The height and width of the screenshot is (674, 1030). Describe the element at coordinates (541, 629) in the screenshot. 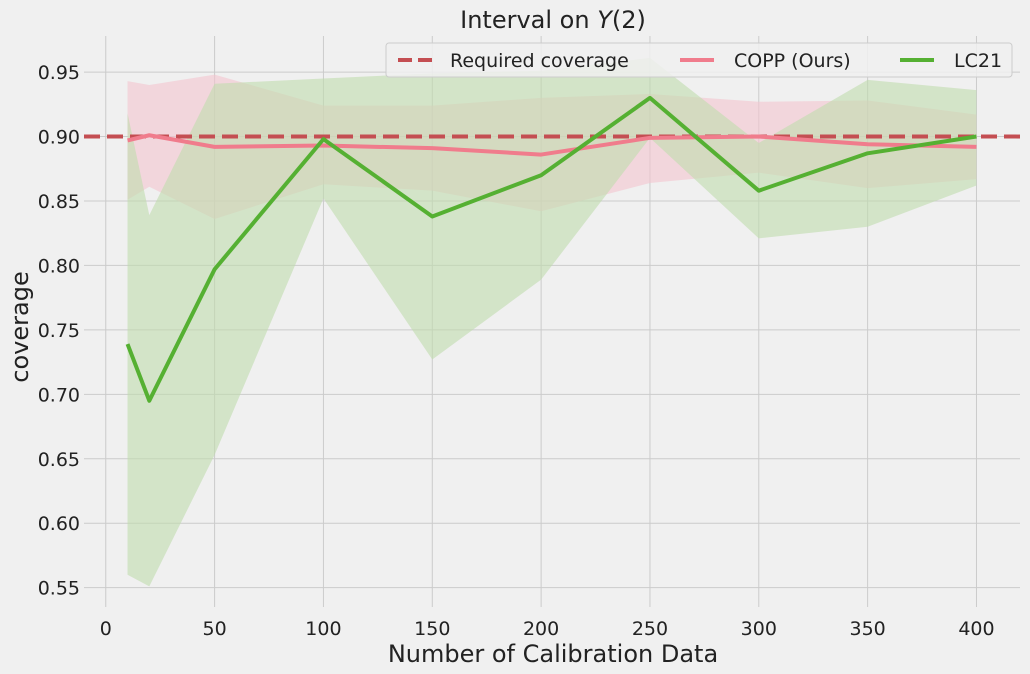

I see `x-tick-label: 200` at that location.